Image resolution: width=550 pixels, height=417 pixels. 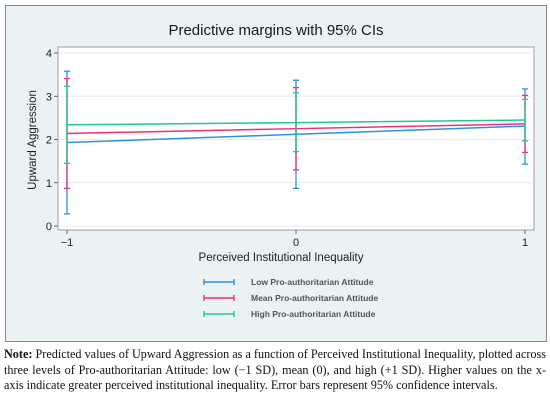 What do you see at coordinates (18, 354) in the screenshot?
I see `note-label: Note:` at bounding box center [18, 354].